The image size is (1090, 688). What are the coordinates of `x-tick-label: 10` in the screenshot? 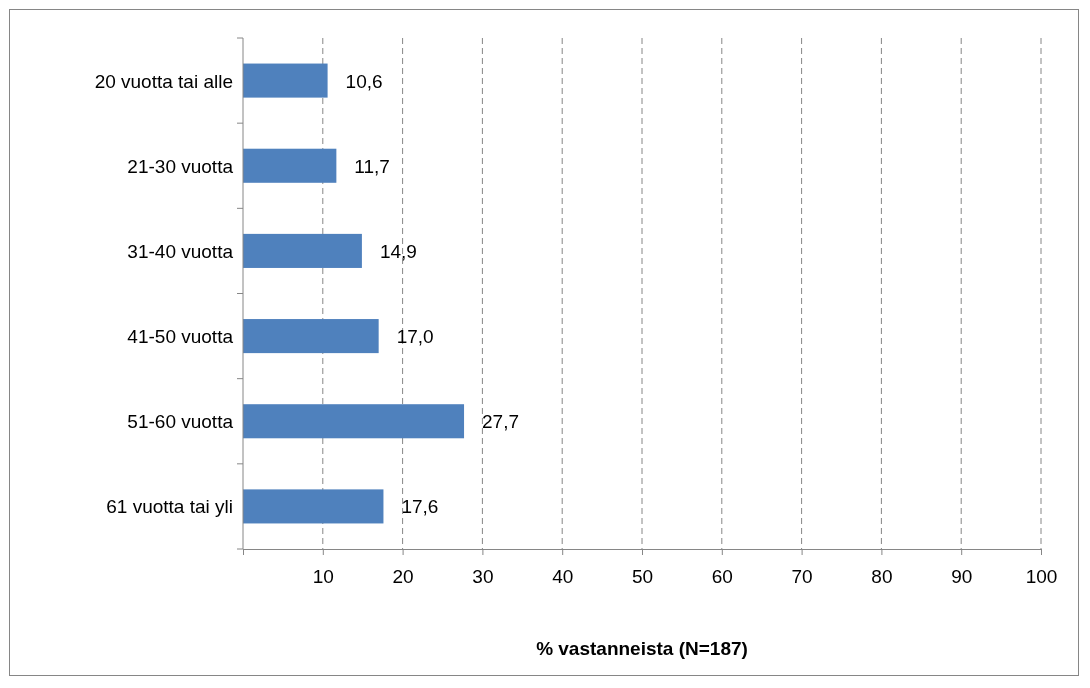 It's located at (323, 576).